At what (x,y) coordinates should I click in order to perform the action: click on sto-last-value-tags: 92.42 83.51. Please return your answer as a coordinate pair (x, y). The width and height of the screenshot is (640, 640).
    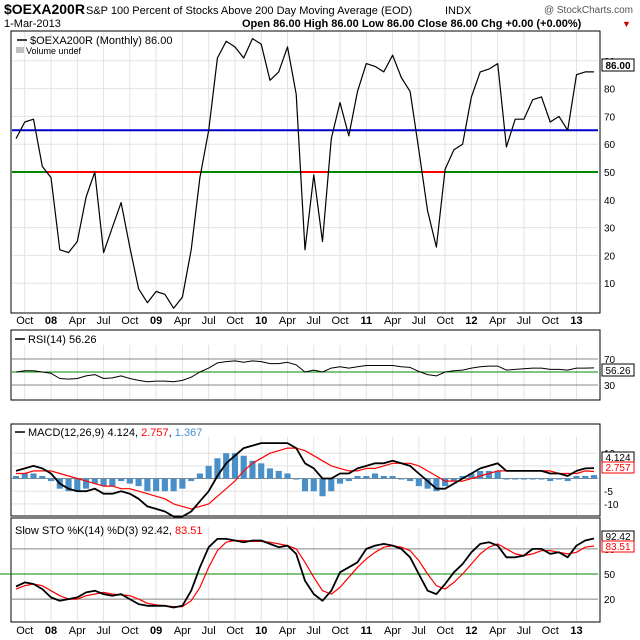
    Looking at the image, I should click on (618, 541).